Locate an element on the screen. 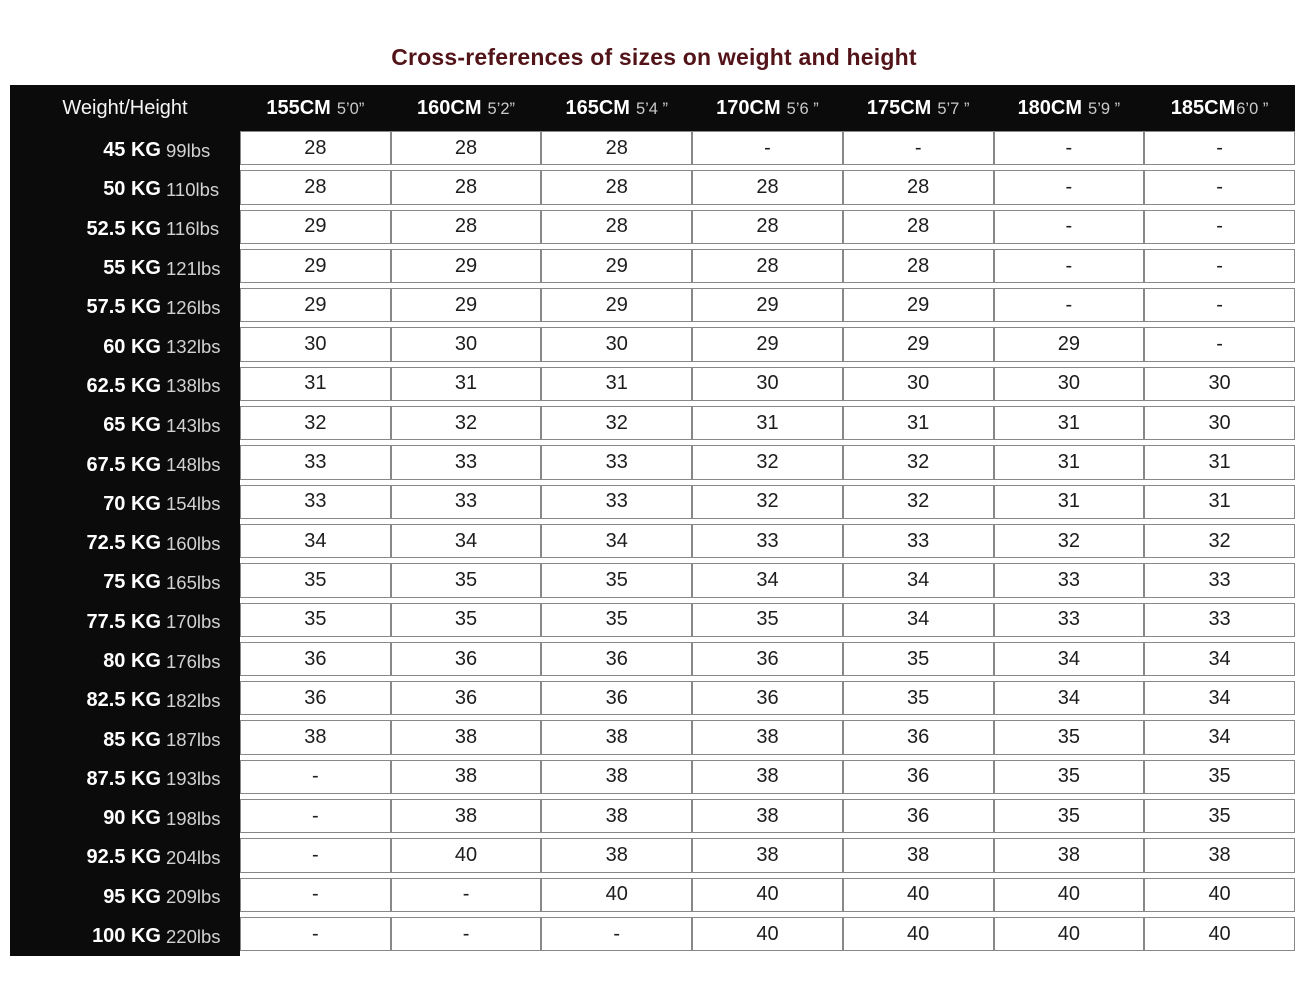  table-row: 95 KG 209lbs - -40 40 40 40 40 is located at coordinates (652, 897).